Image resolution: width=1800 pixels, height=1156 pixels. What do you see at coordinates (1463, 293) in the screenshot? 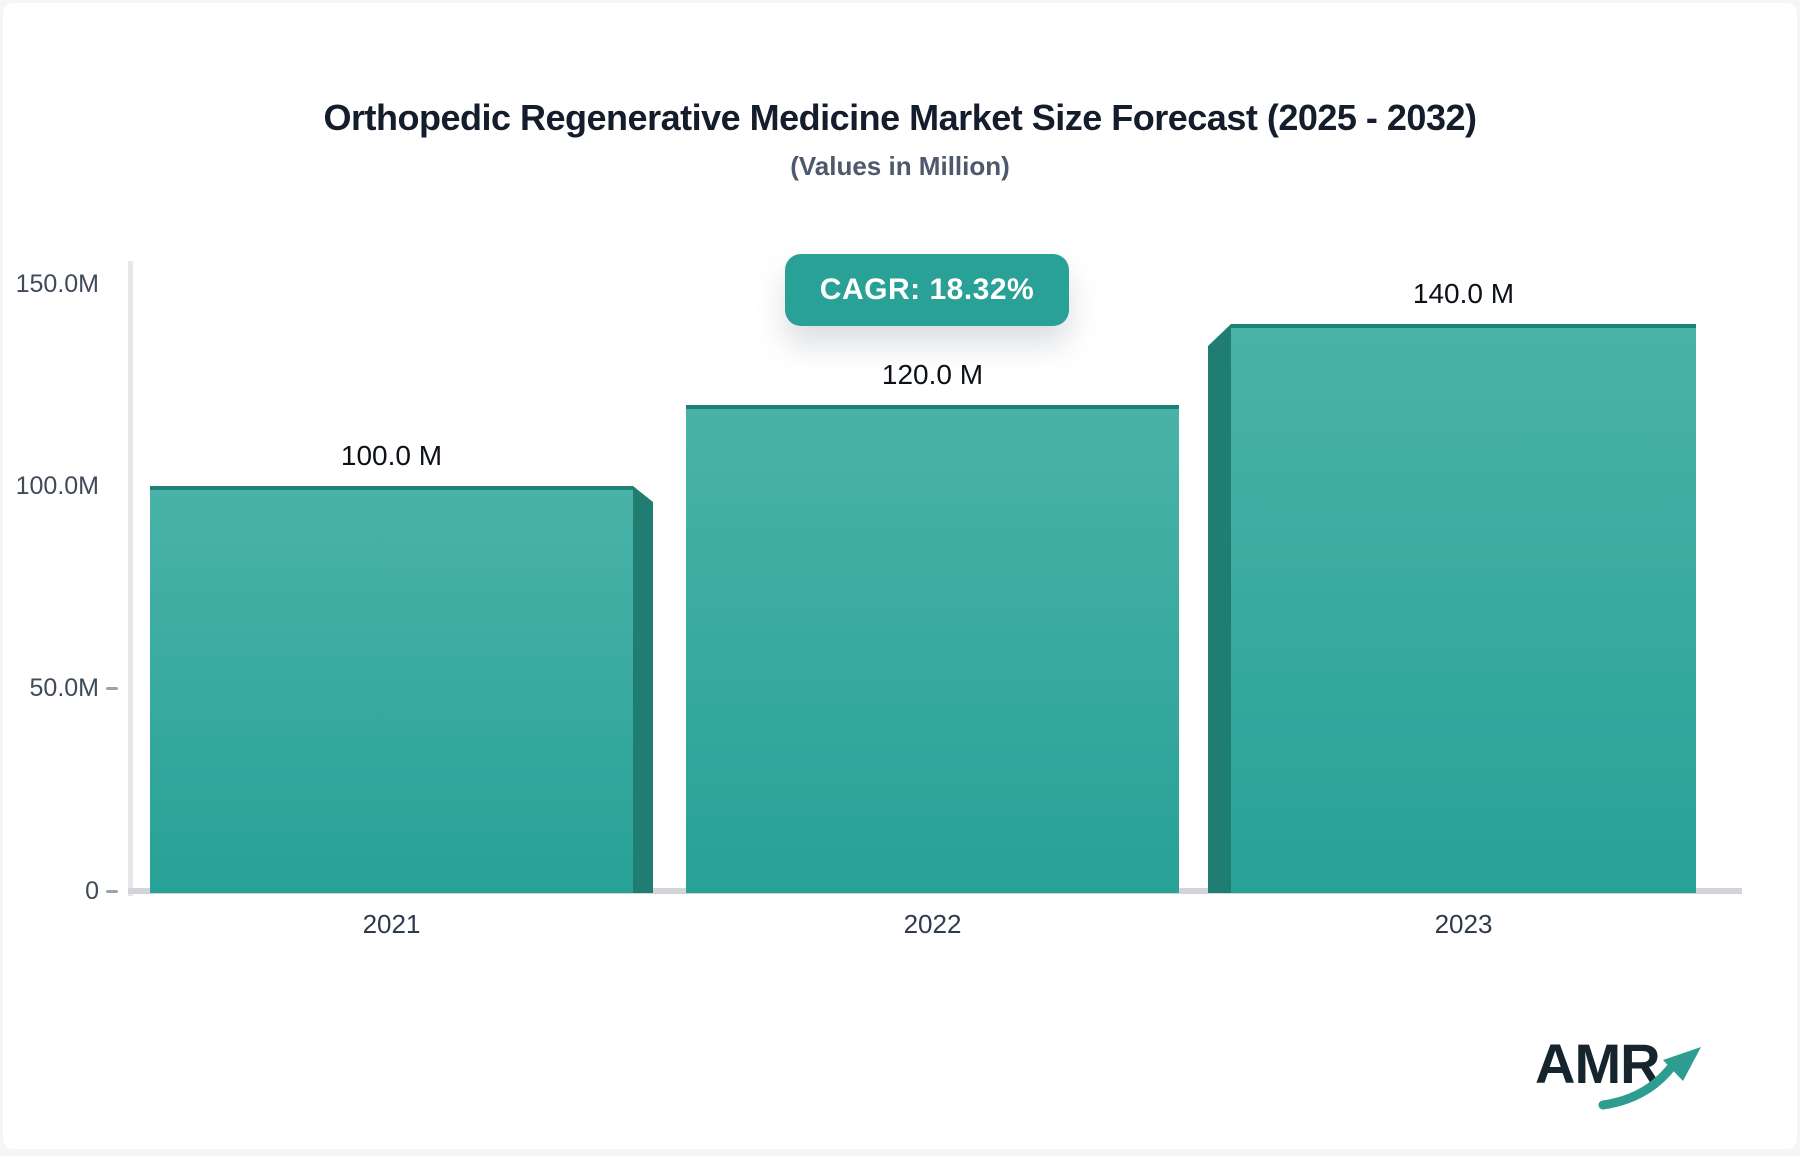
I see `bar-value-label: 140.0 M` at bounding box center [1463, 293].